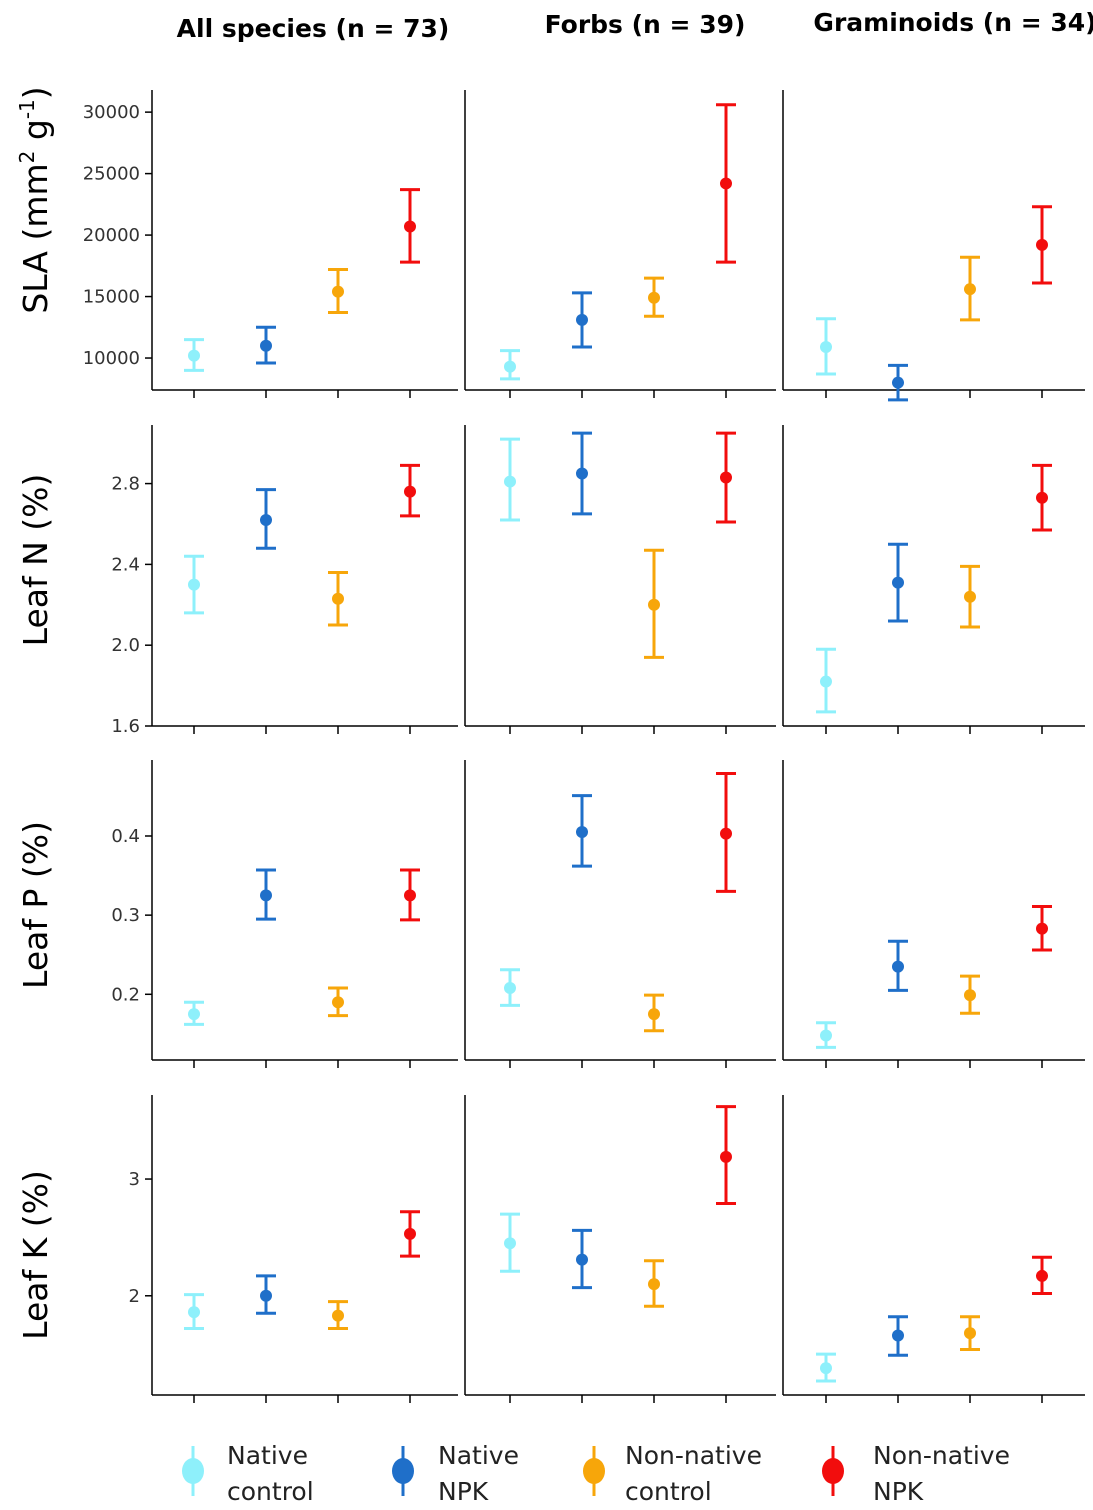 The image size is (1093, 1510). Describe the element at coordinates (478, 1455) in the screenshot. I see `legend-label-line1: Native` at that location.